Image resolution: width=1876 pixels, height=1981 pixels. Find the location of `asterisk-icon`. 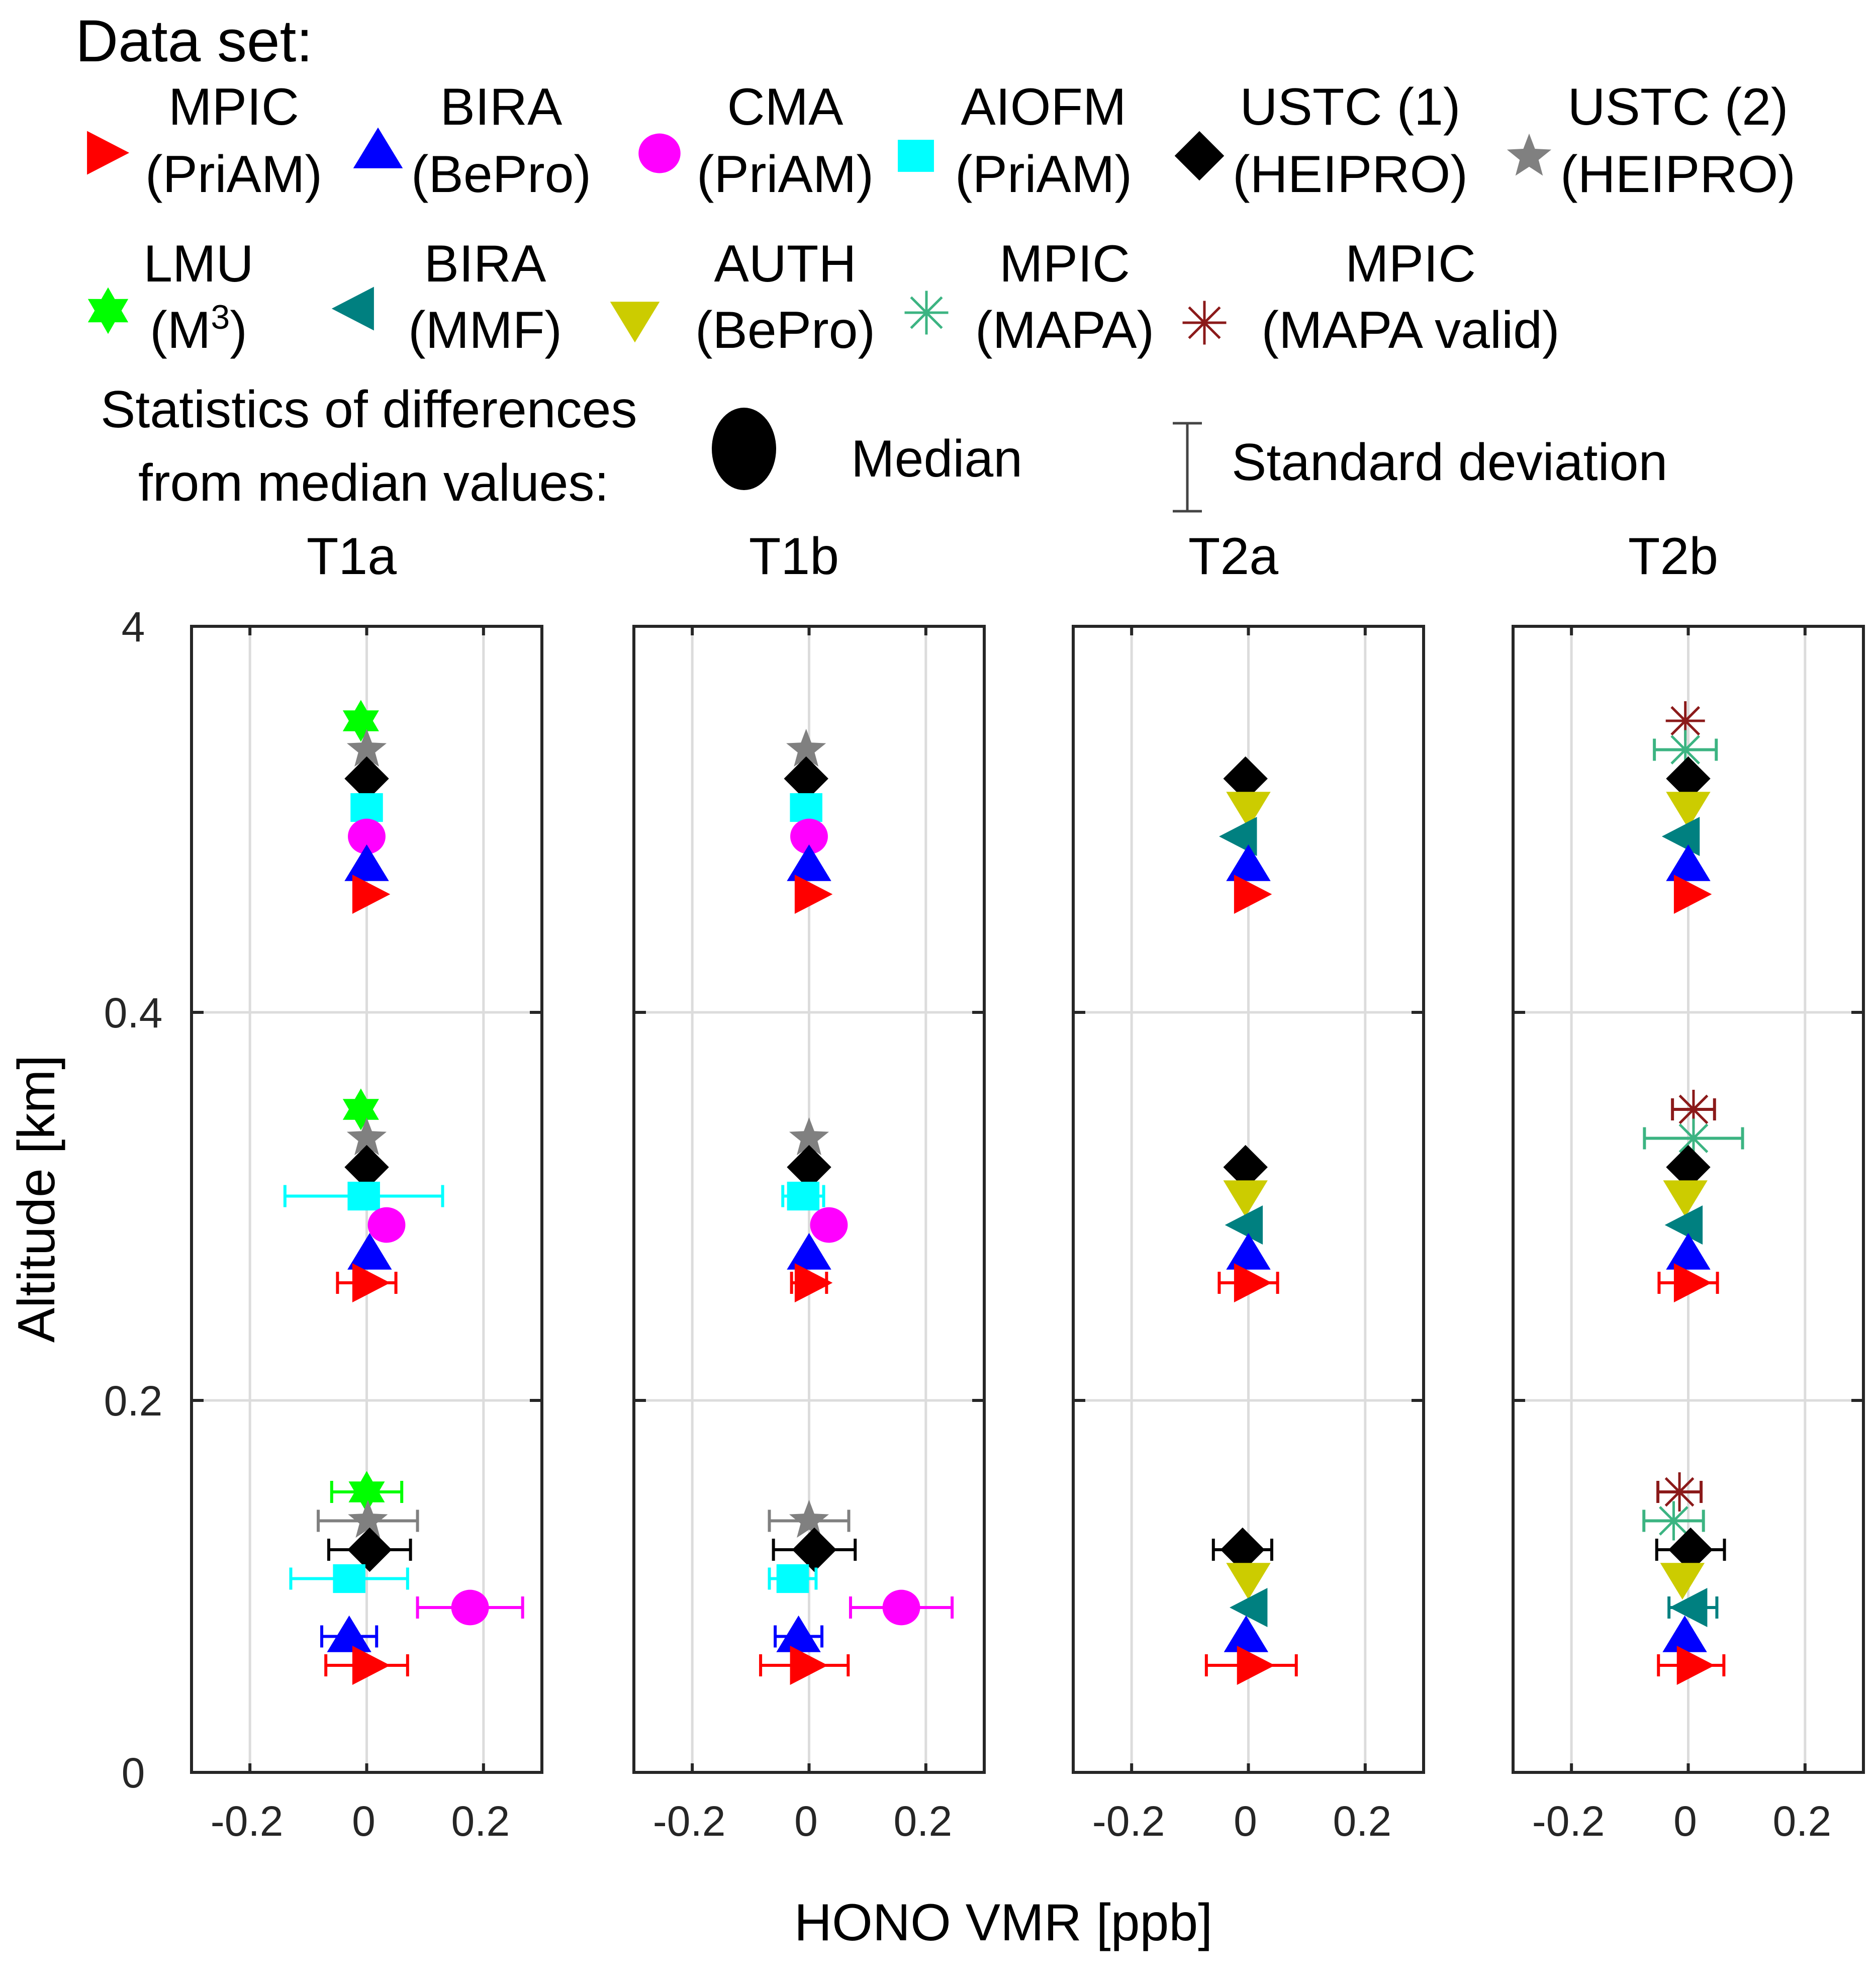

asterisk-icon is located at coordinates (927, 313).